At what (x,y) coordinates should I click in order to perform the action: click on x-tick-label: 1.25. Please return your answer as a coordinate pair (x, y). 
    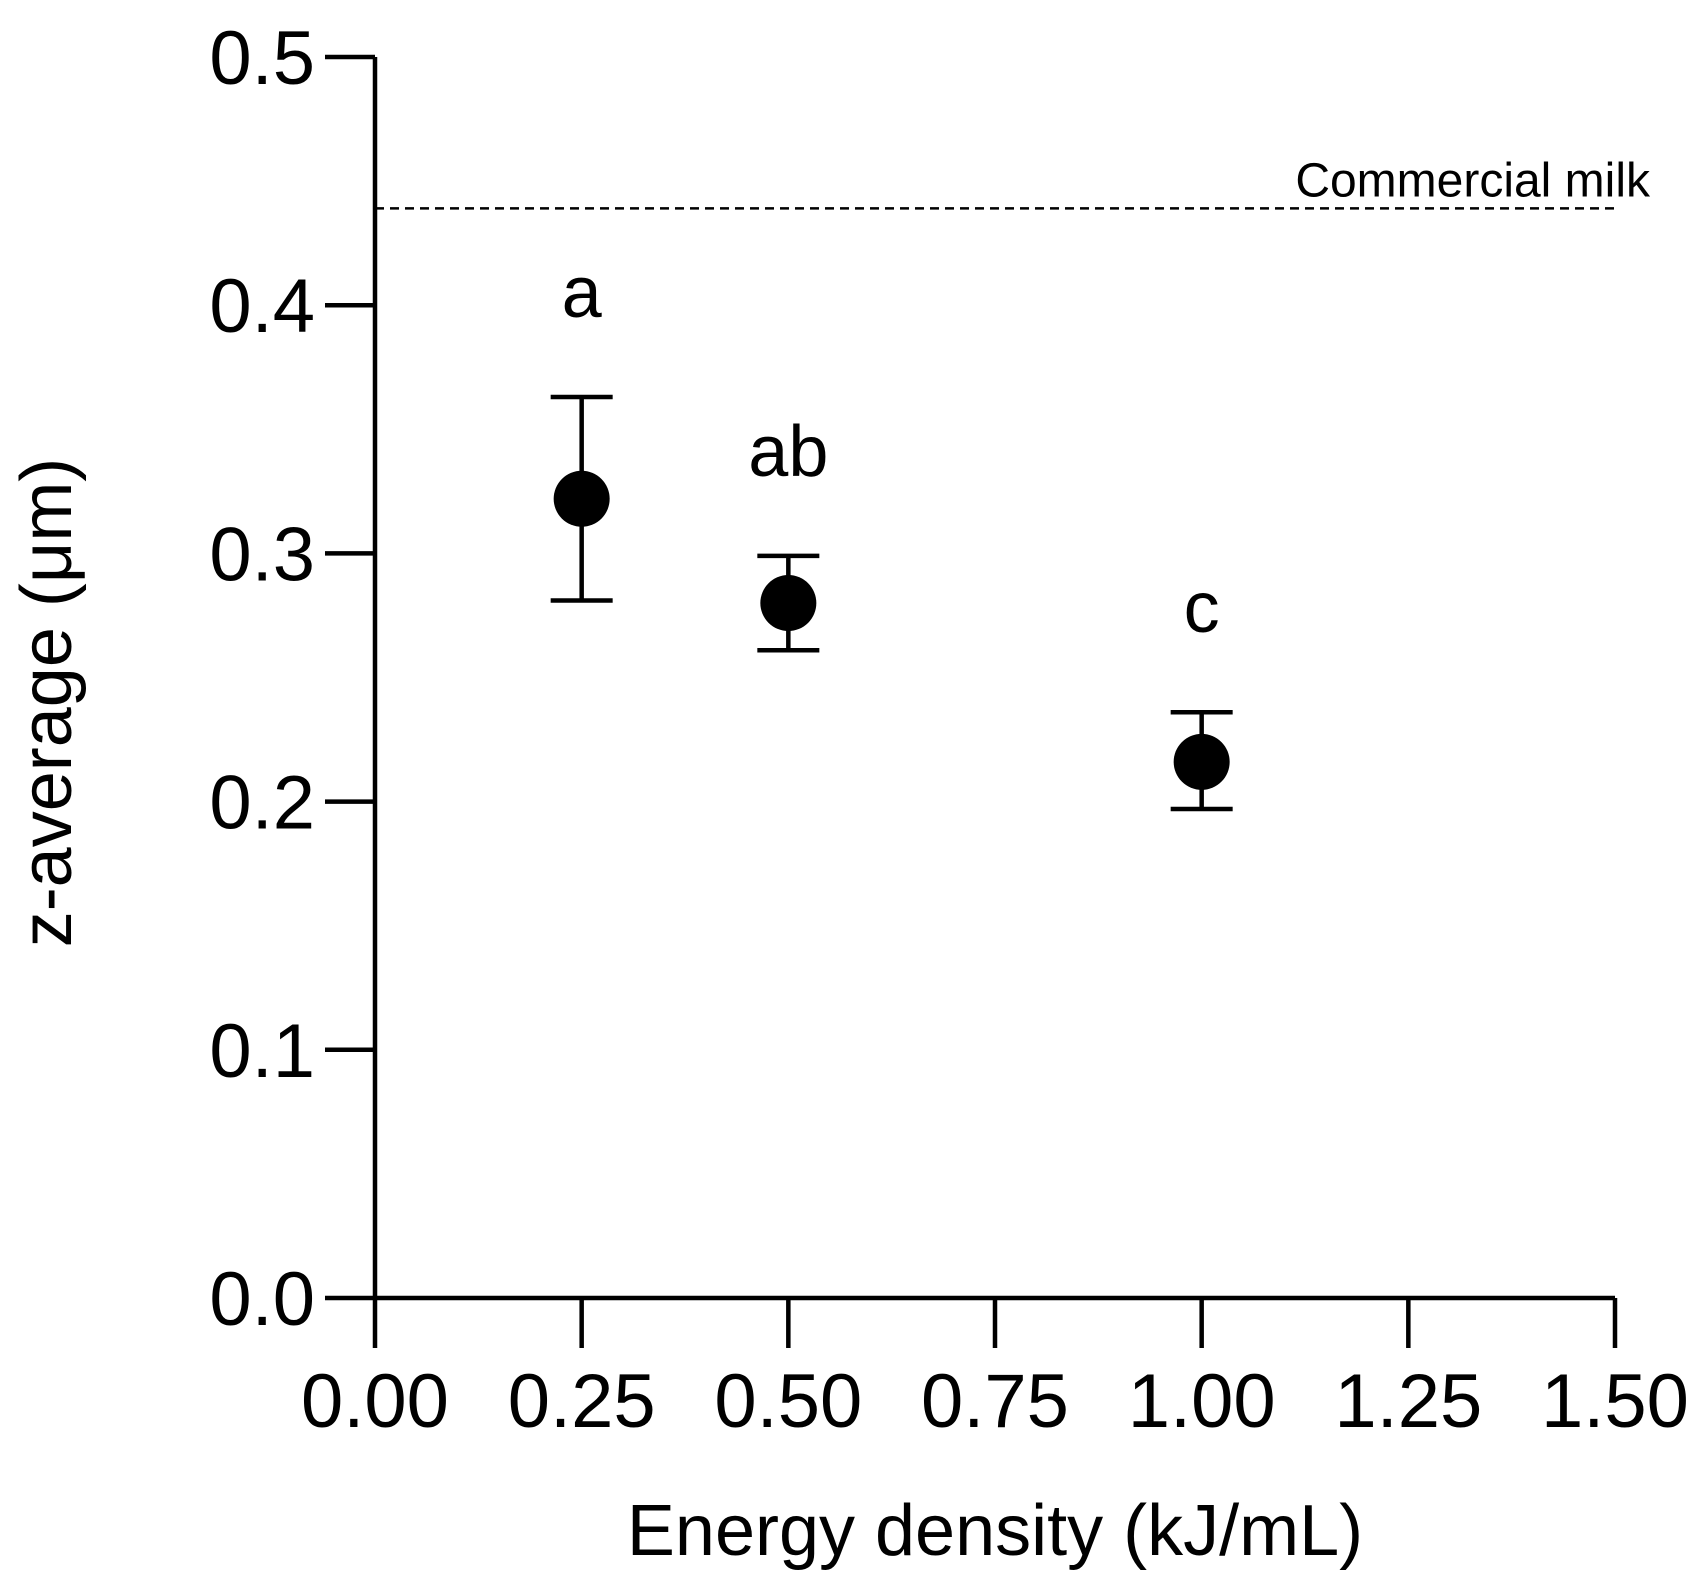
    Looking at the image, I should click on (1408, 1401).